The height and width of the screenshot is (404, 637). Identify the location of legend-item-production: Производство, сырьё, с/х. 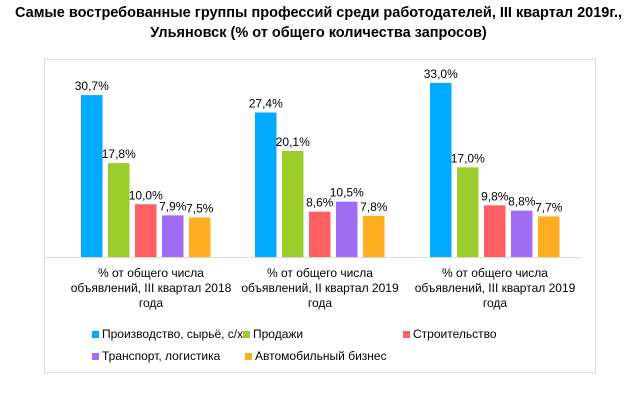
(167, 334).